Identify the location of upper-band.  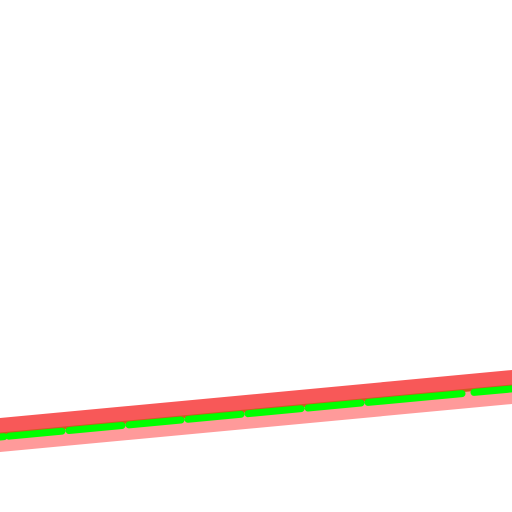
(256, 401).